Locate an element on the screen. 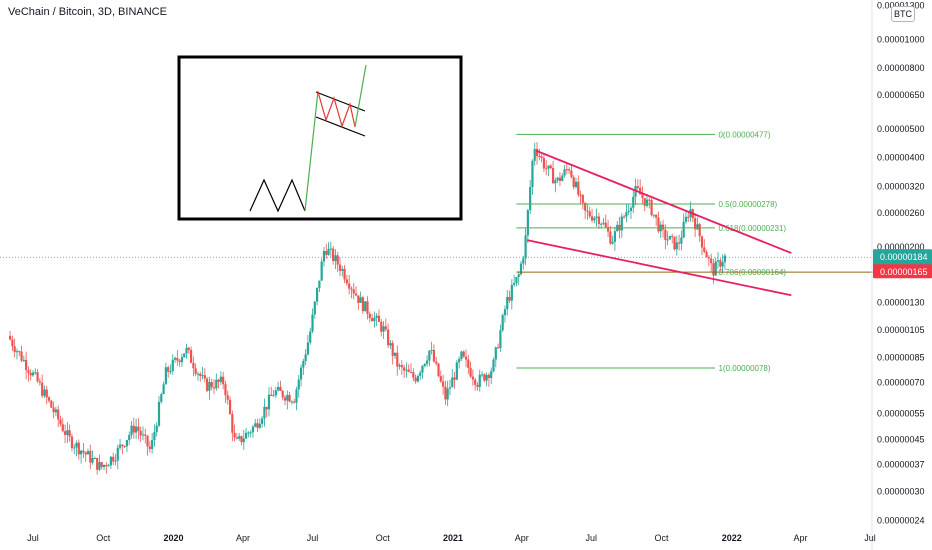 This screenshot has height=550, width=932. price-tick-label: 0.00000400 is located at coordinates (901, 158).